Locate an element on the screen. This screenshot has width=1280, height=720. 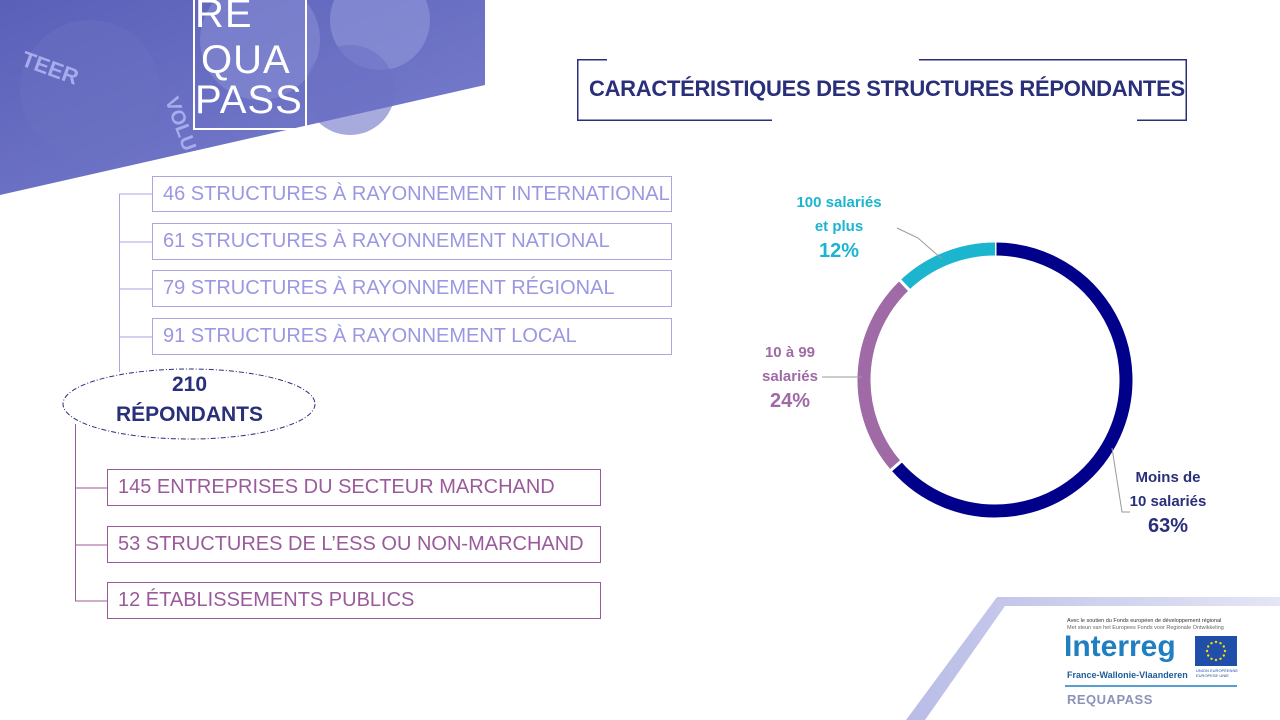
slice-label-medium: 10 à 99 salariés 24% is located at coordinates (790, 377).